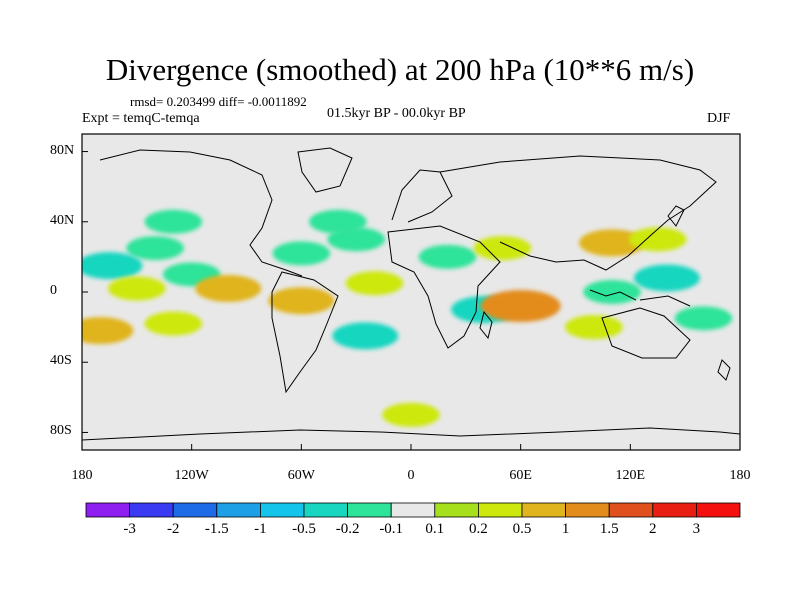 This screenshot has width=800, height=600. Describe the element at coordinates (216, 529) in the screenshot. I see `colorbar-label: -1.5` at that location.